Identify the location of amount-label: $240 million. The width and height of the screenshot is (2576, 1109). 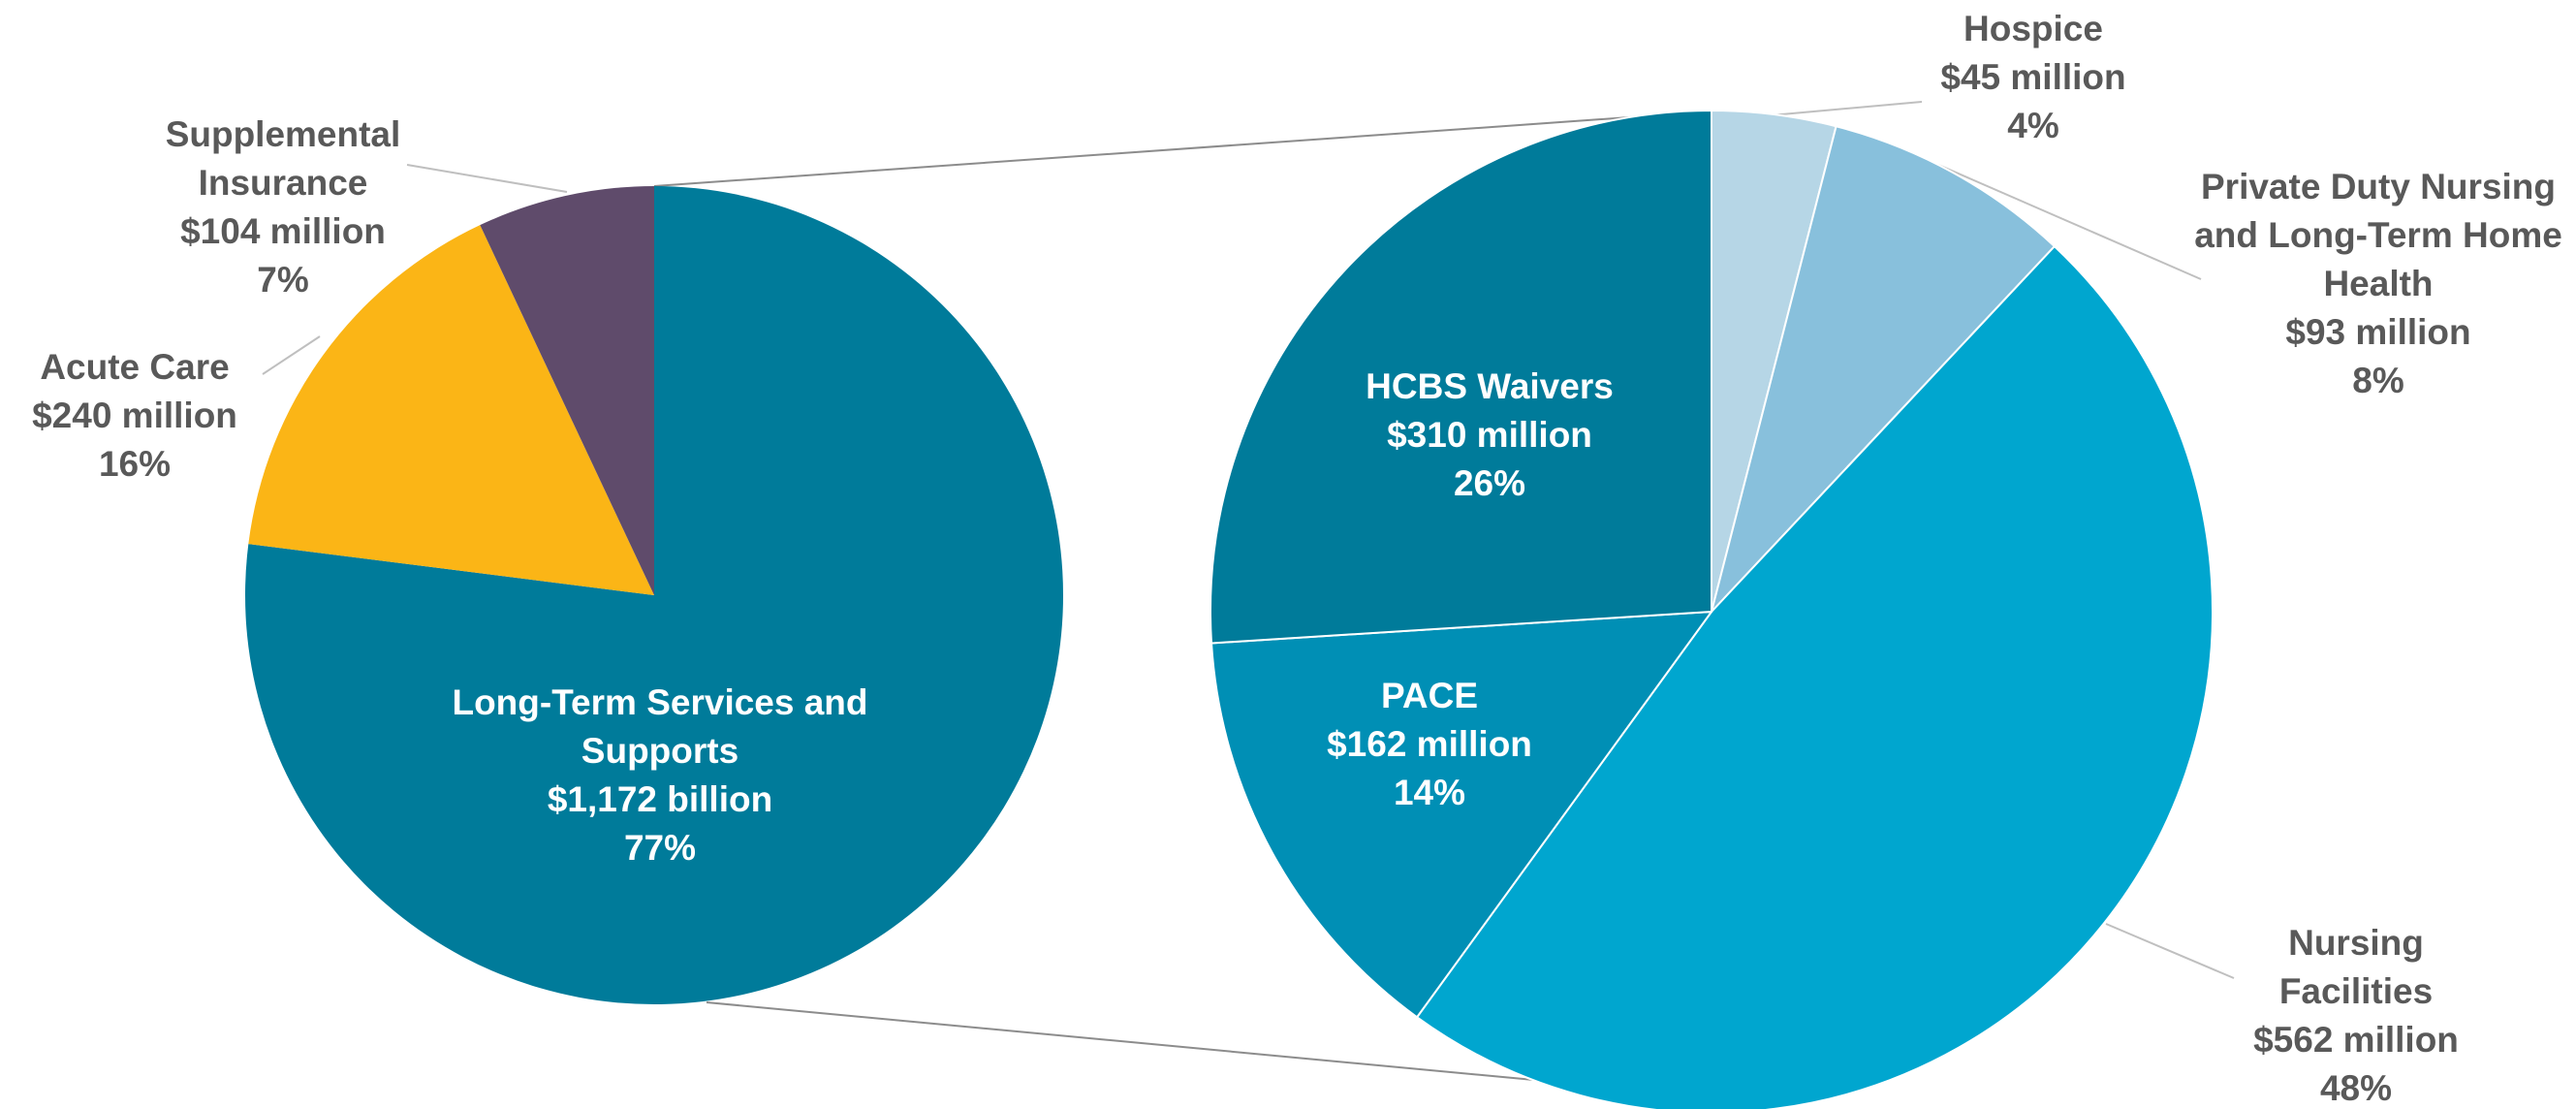
(134, 416).